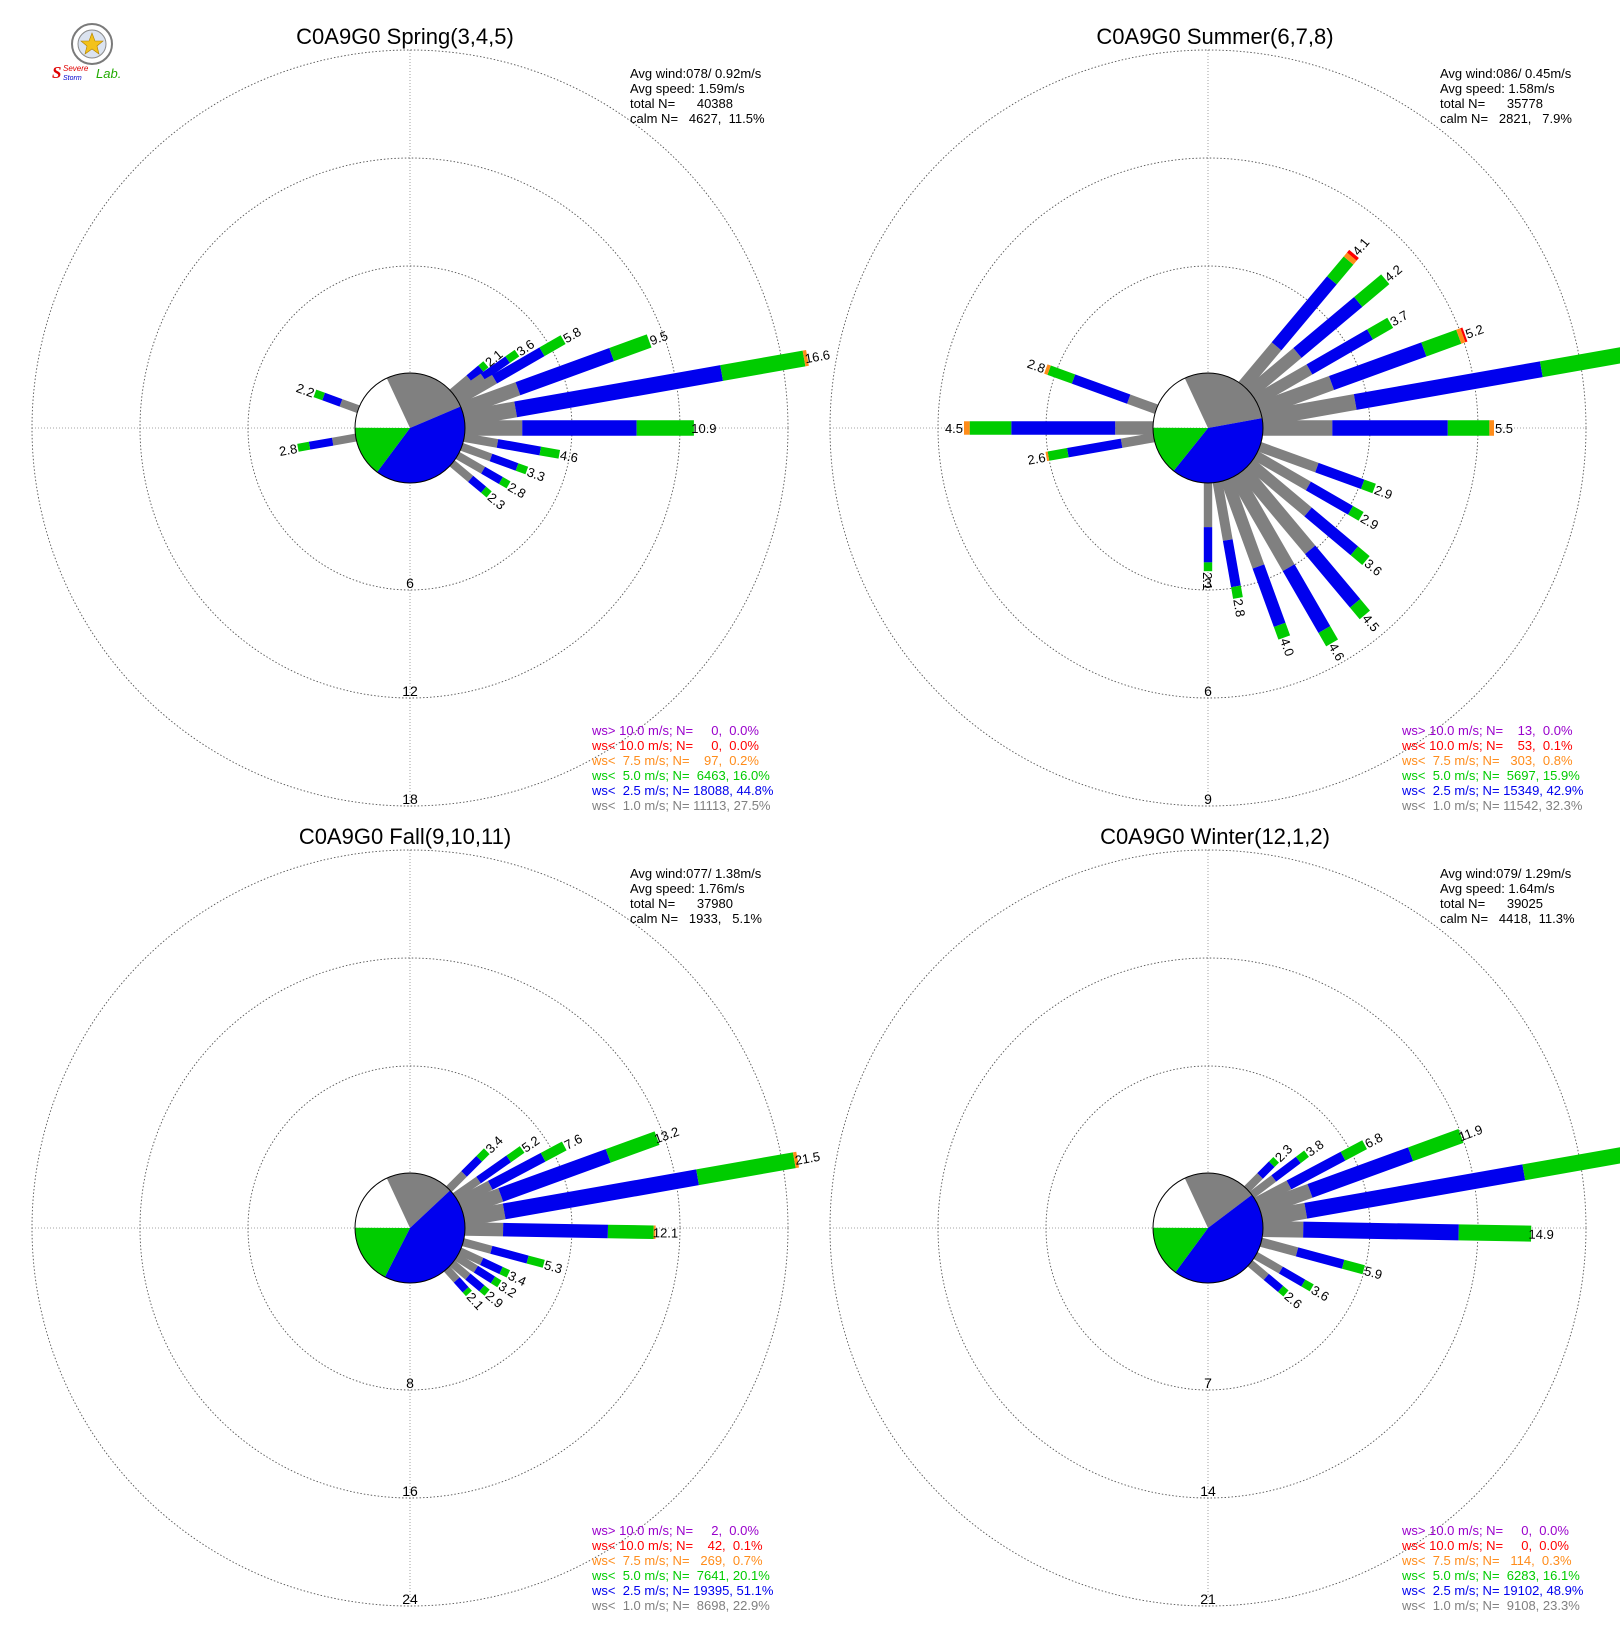  I want to click on legend-entry: ws> 10.0 m/s; N= 0, 0.0%, so click(675, 730).